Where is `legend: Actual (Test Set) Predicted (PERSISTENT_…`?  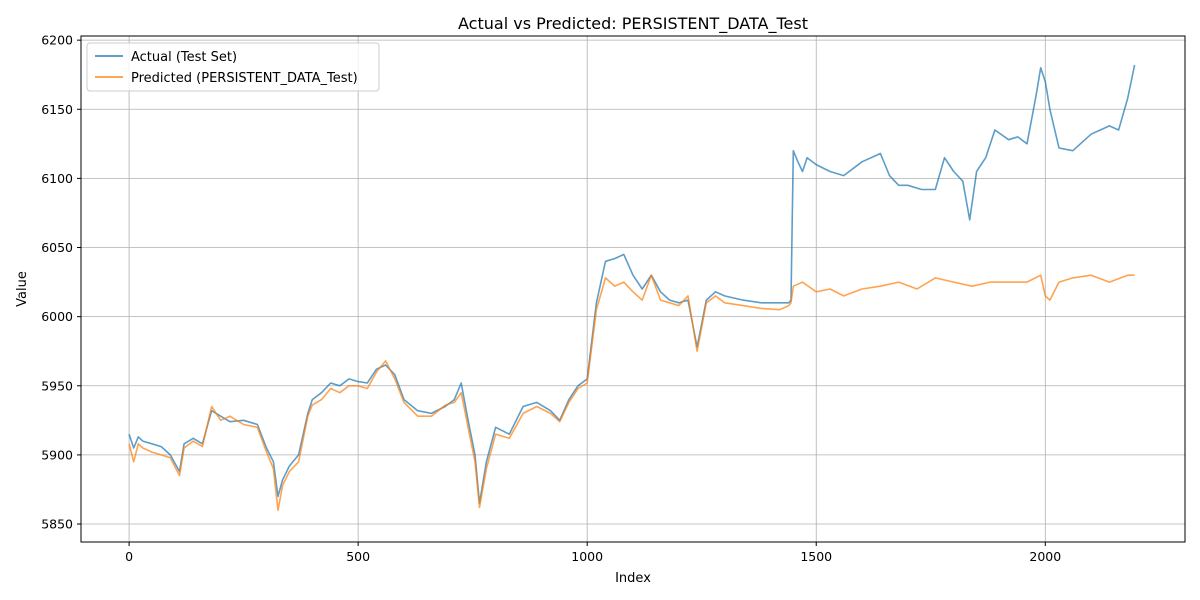 legend: Actual (Test Set) Predicted (PERSISTENT_… is located at coordinates (233, 67).